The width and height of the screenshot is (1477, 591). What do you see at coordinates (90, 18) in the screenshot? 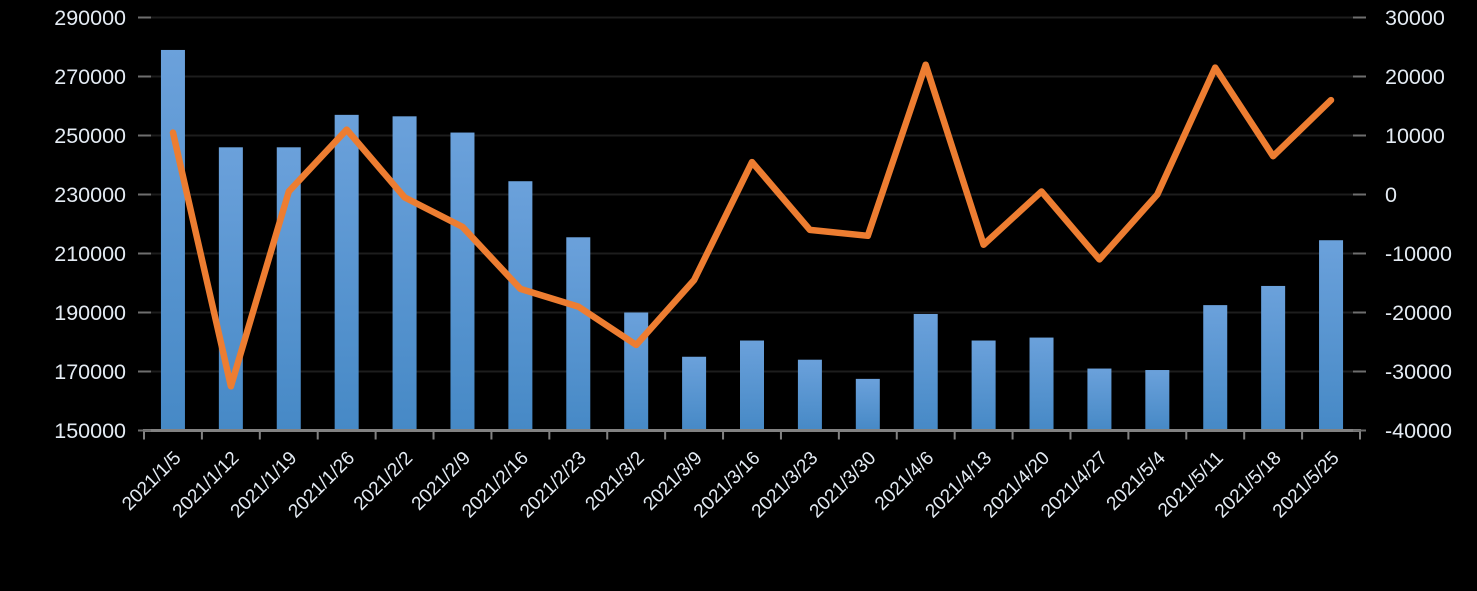
I see `left-axis-tick-label: 290000` at bounding box center [90, 18].